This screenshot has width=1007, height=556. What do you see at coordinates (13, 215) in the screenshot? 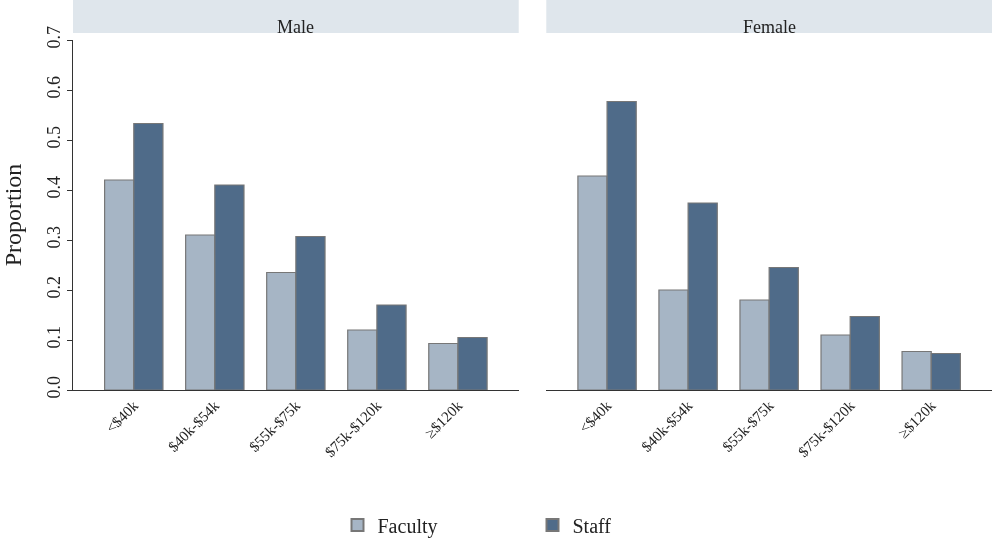
I see `y-axis-title: Proportion` at bounding box center [13, 215].